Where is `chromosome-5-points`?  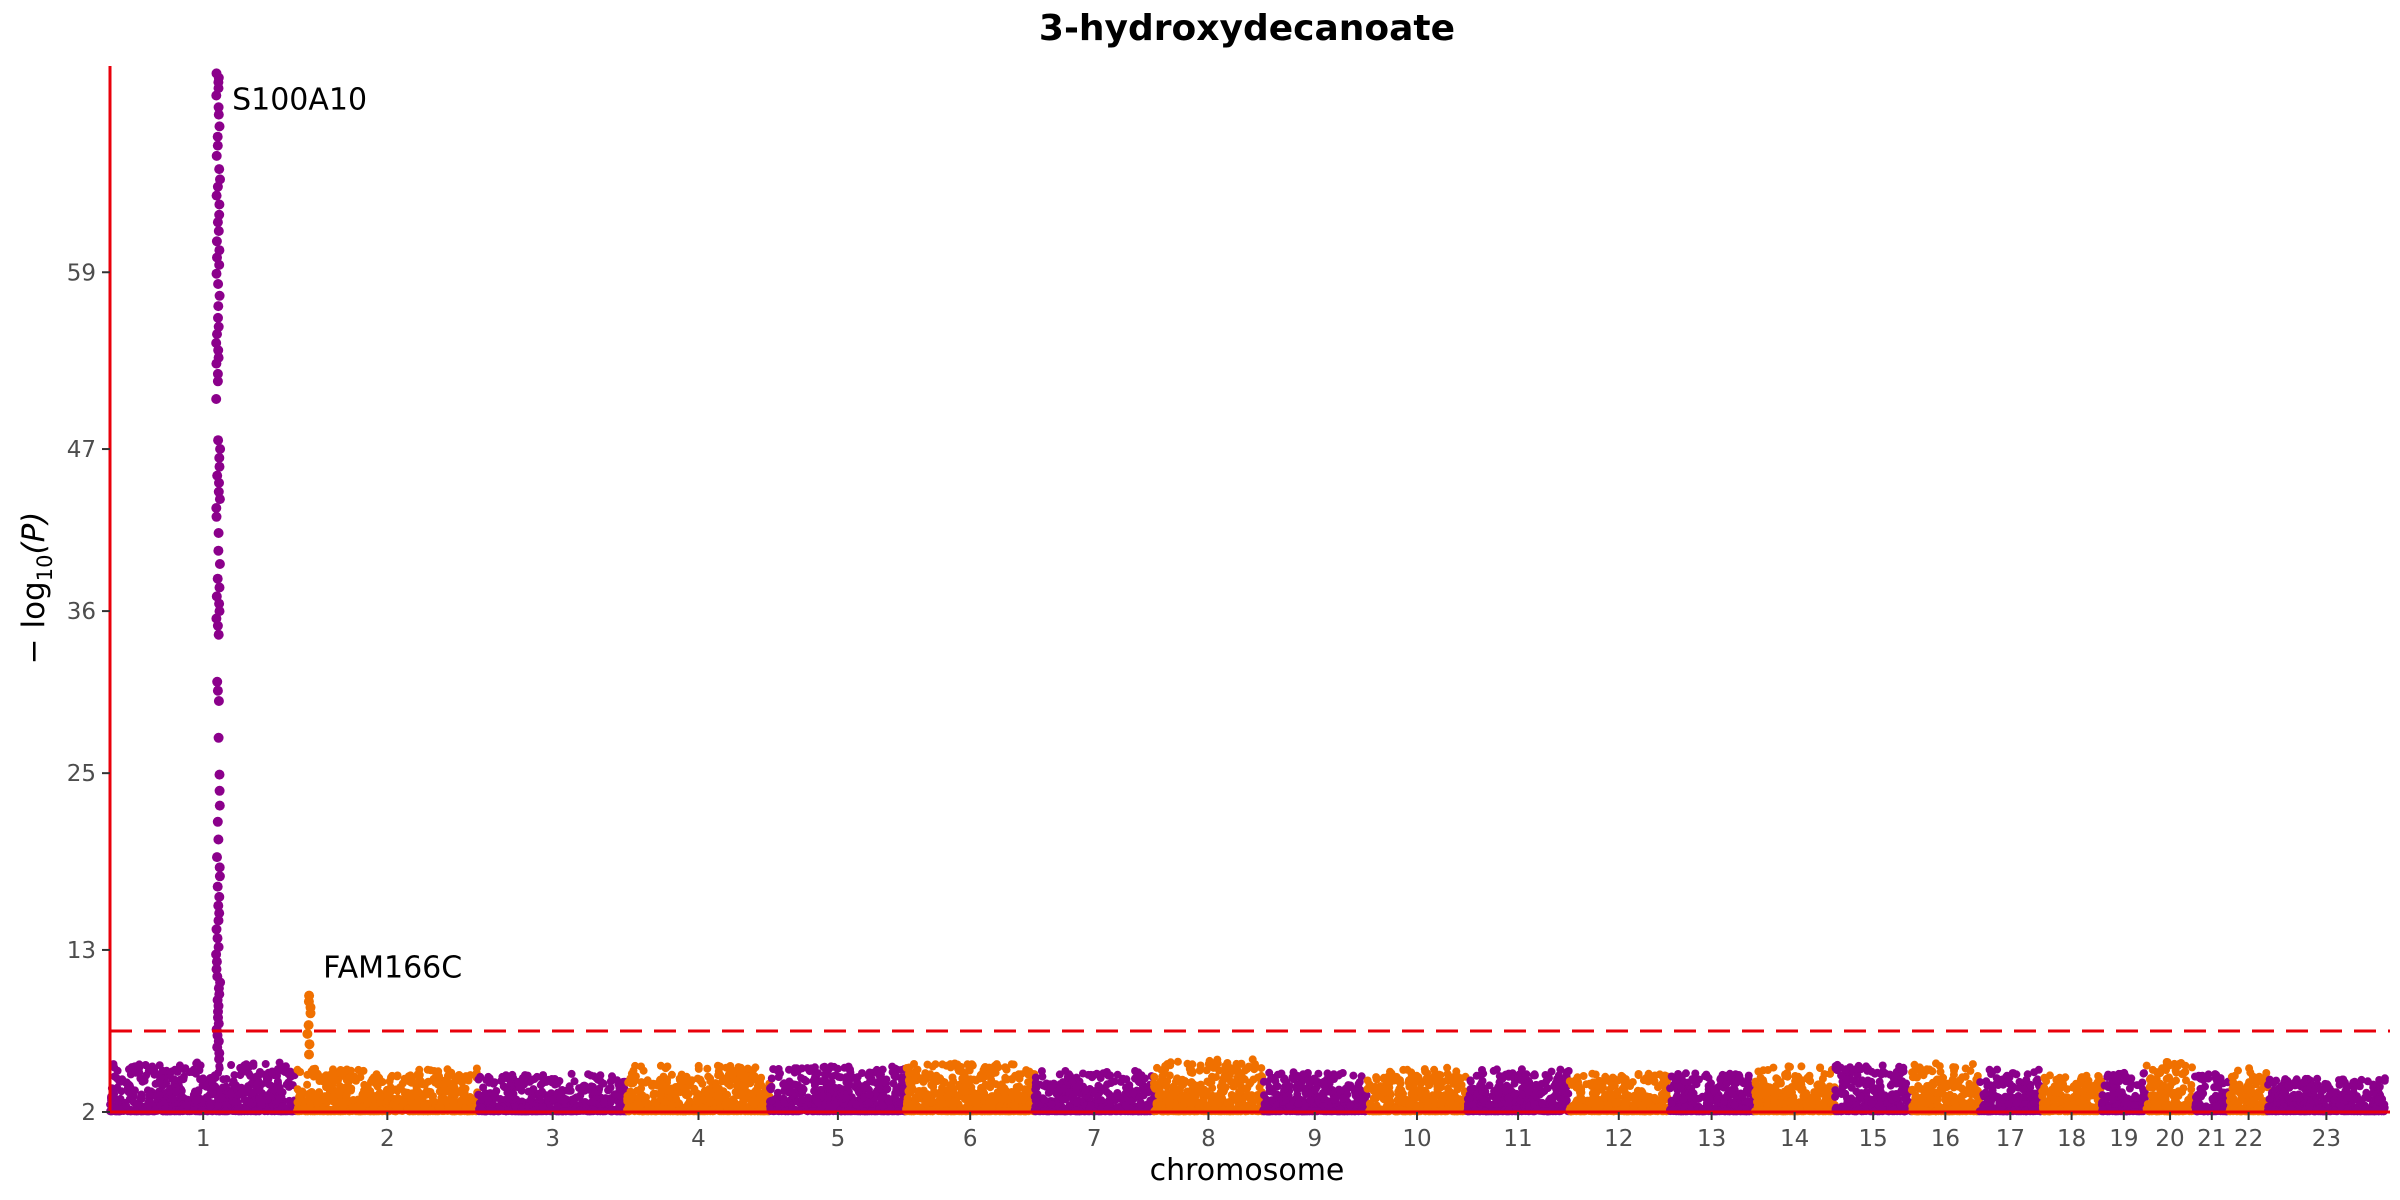
chromosome-5-points is located at coordinates (838, 1089).